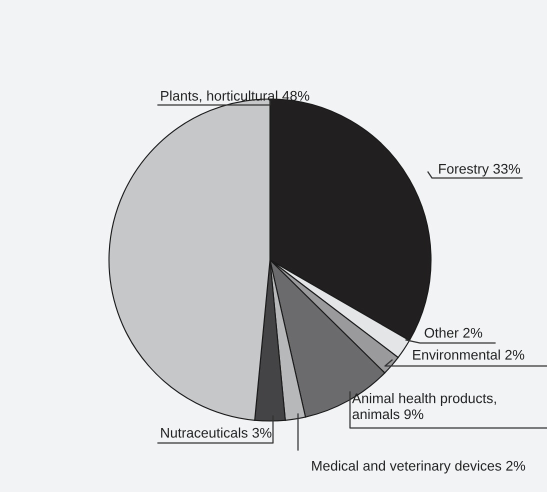  Describe the element at coordinates (235, 96) in the screenshot. I see `slice-label: Plants, horticultural 48%` at that location.